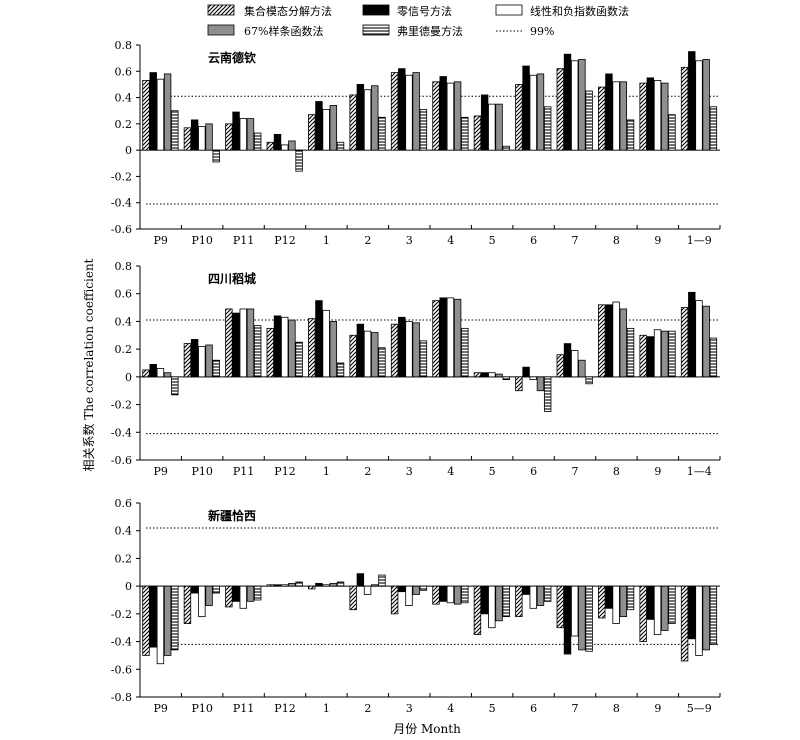 This screenshot has height=740, width=800. I want to click on y-tick-label: -0.6, so click(121, 669).